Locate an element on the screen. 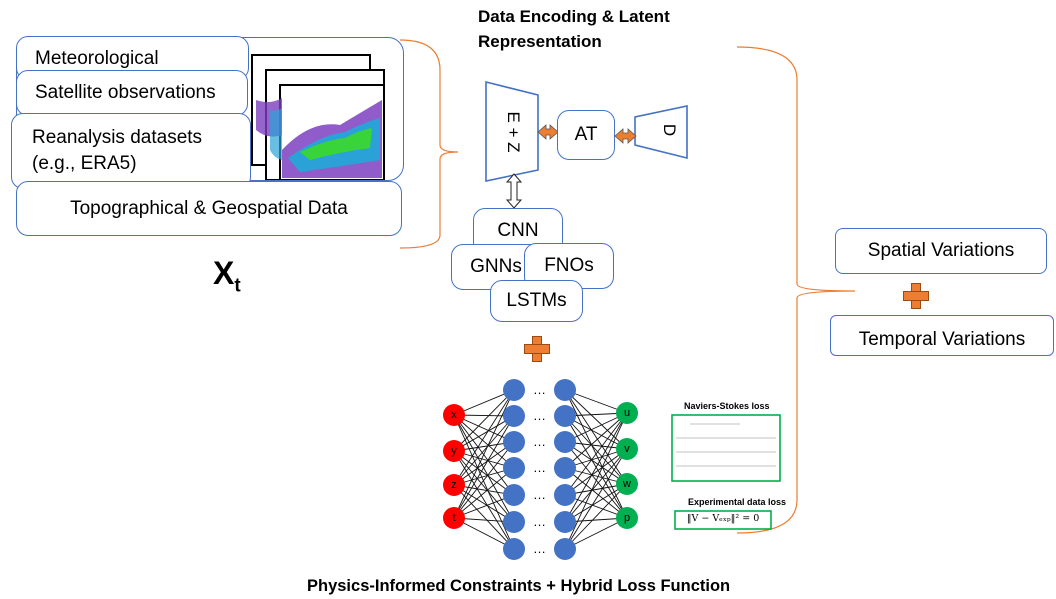 This screenshot has width=1056, height=599. input-bracket is located at coordinates (429, 144).